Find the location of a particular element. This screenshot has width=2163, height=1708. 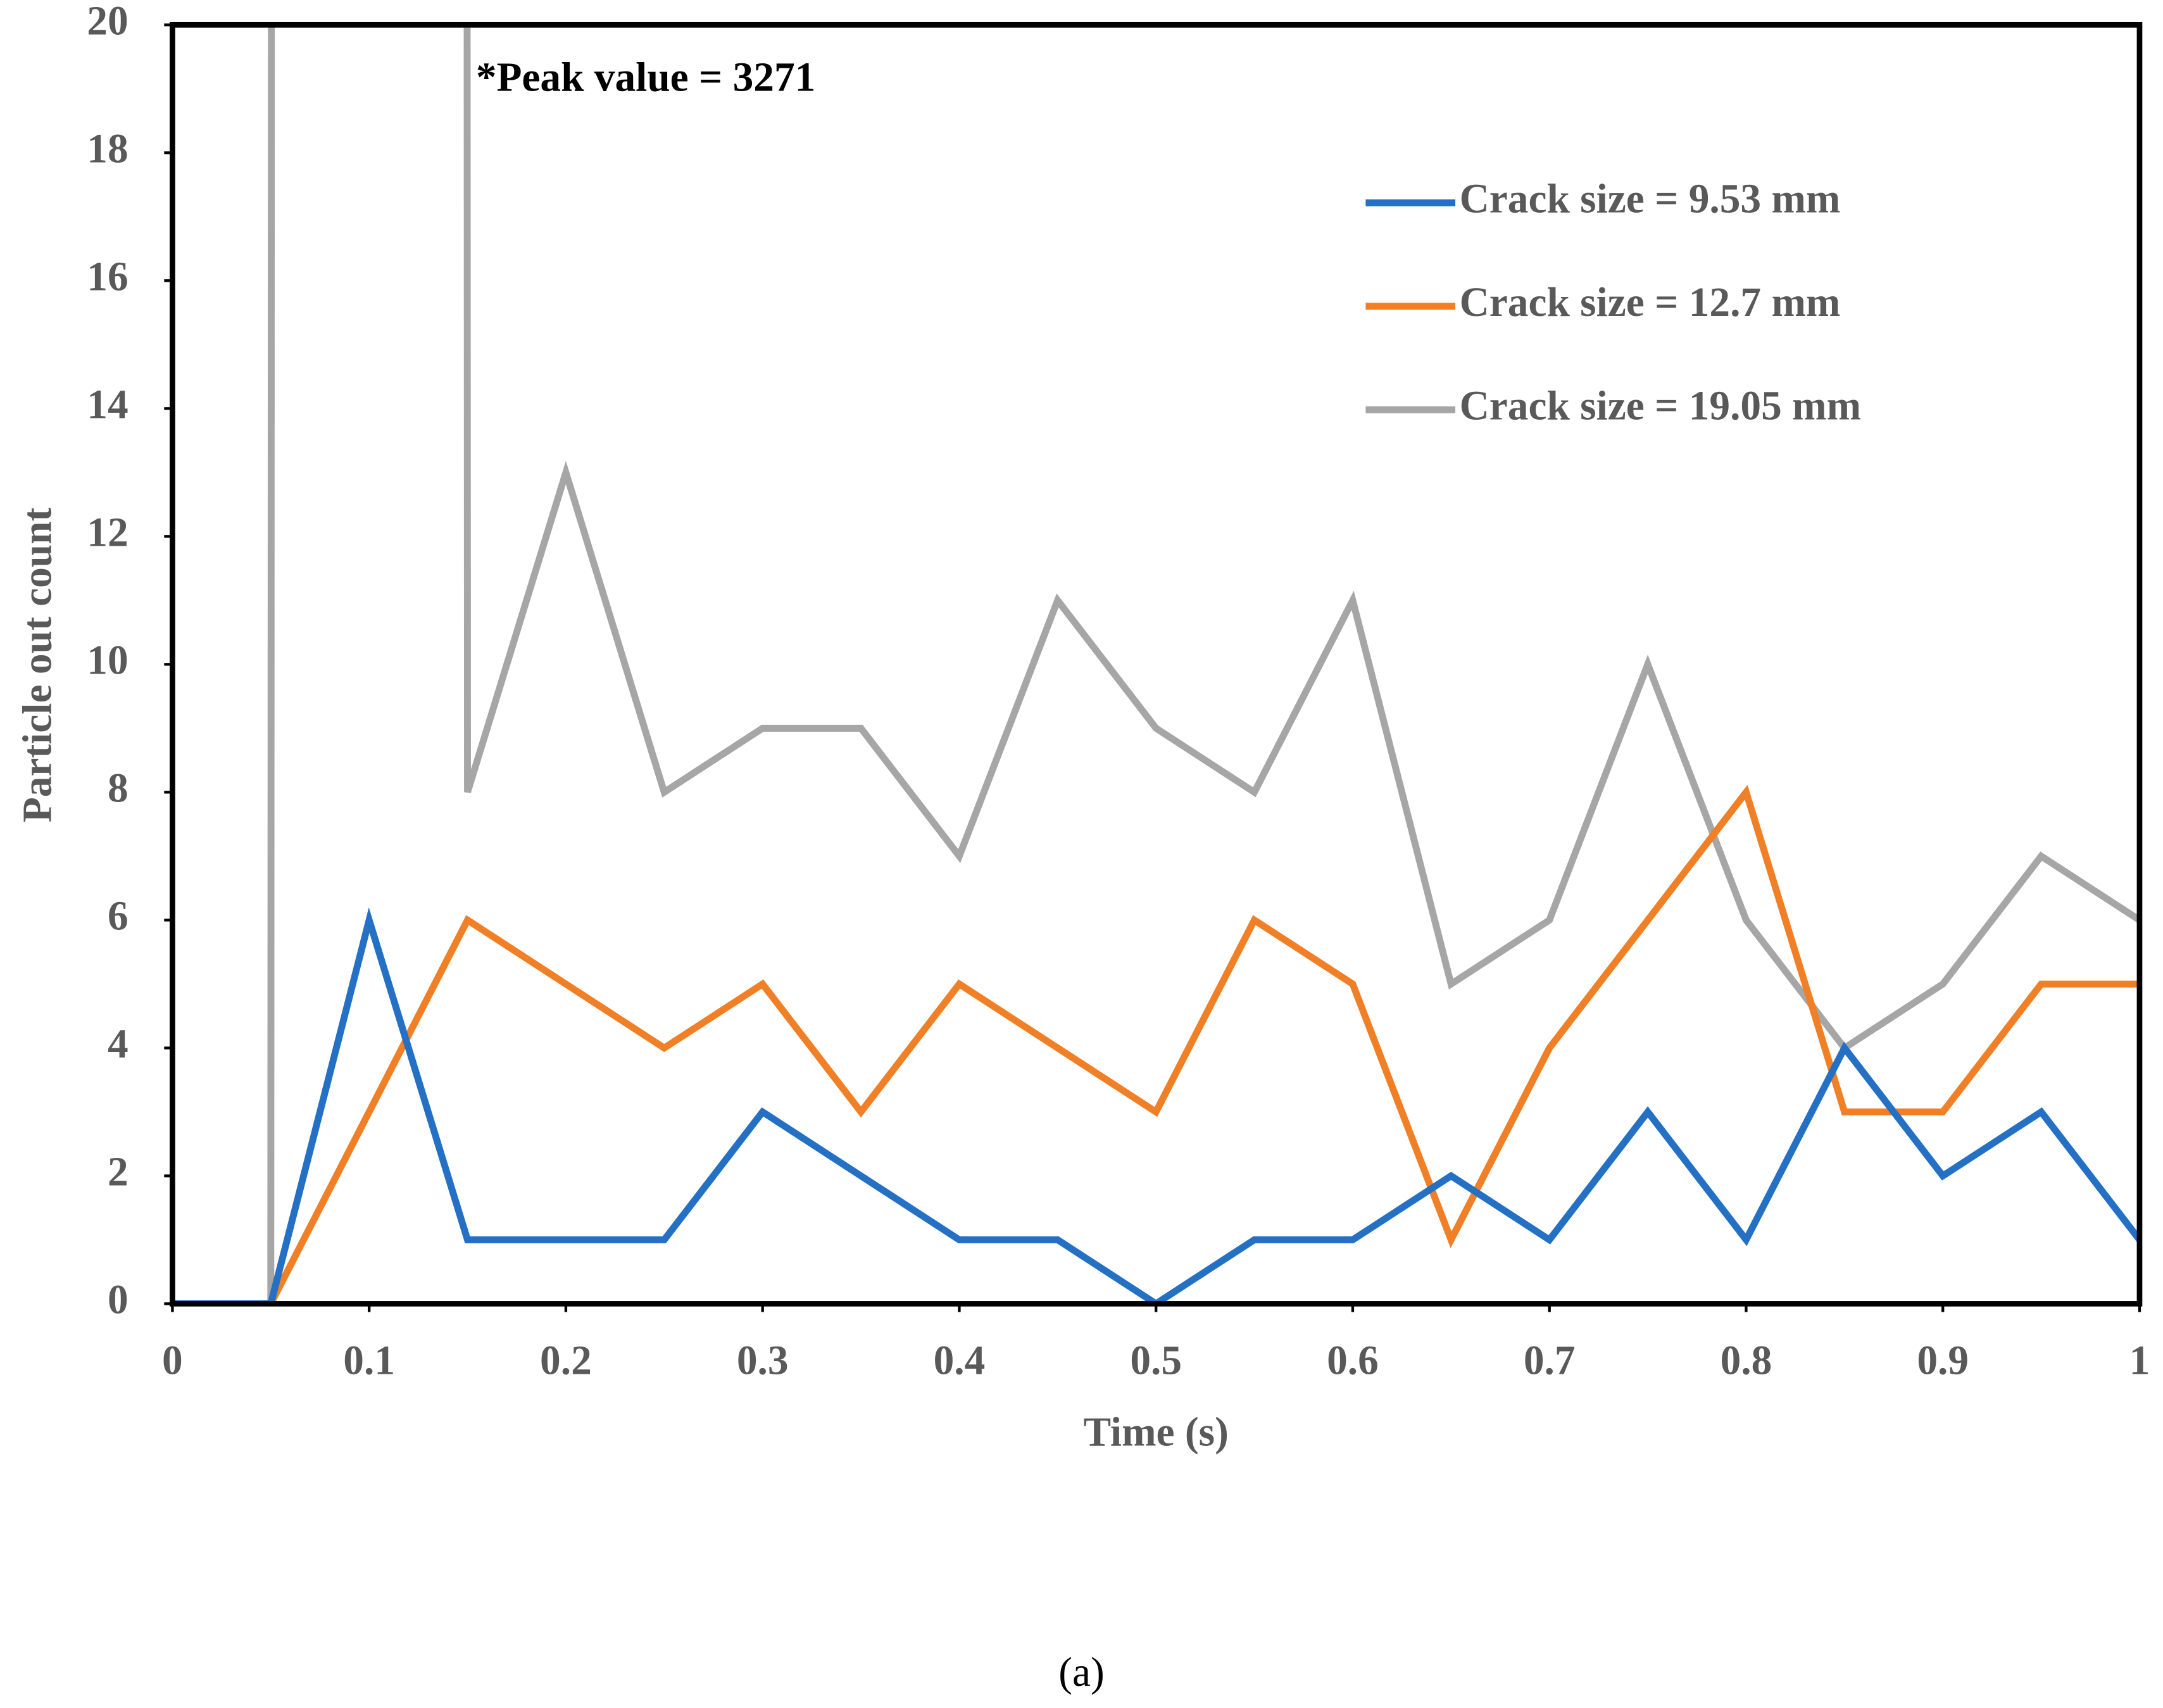

annotation: *Peak value = 3271 is located at coordinates (646, 78).